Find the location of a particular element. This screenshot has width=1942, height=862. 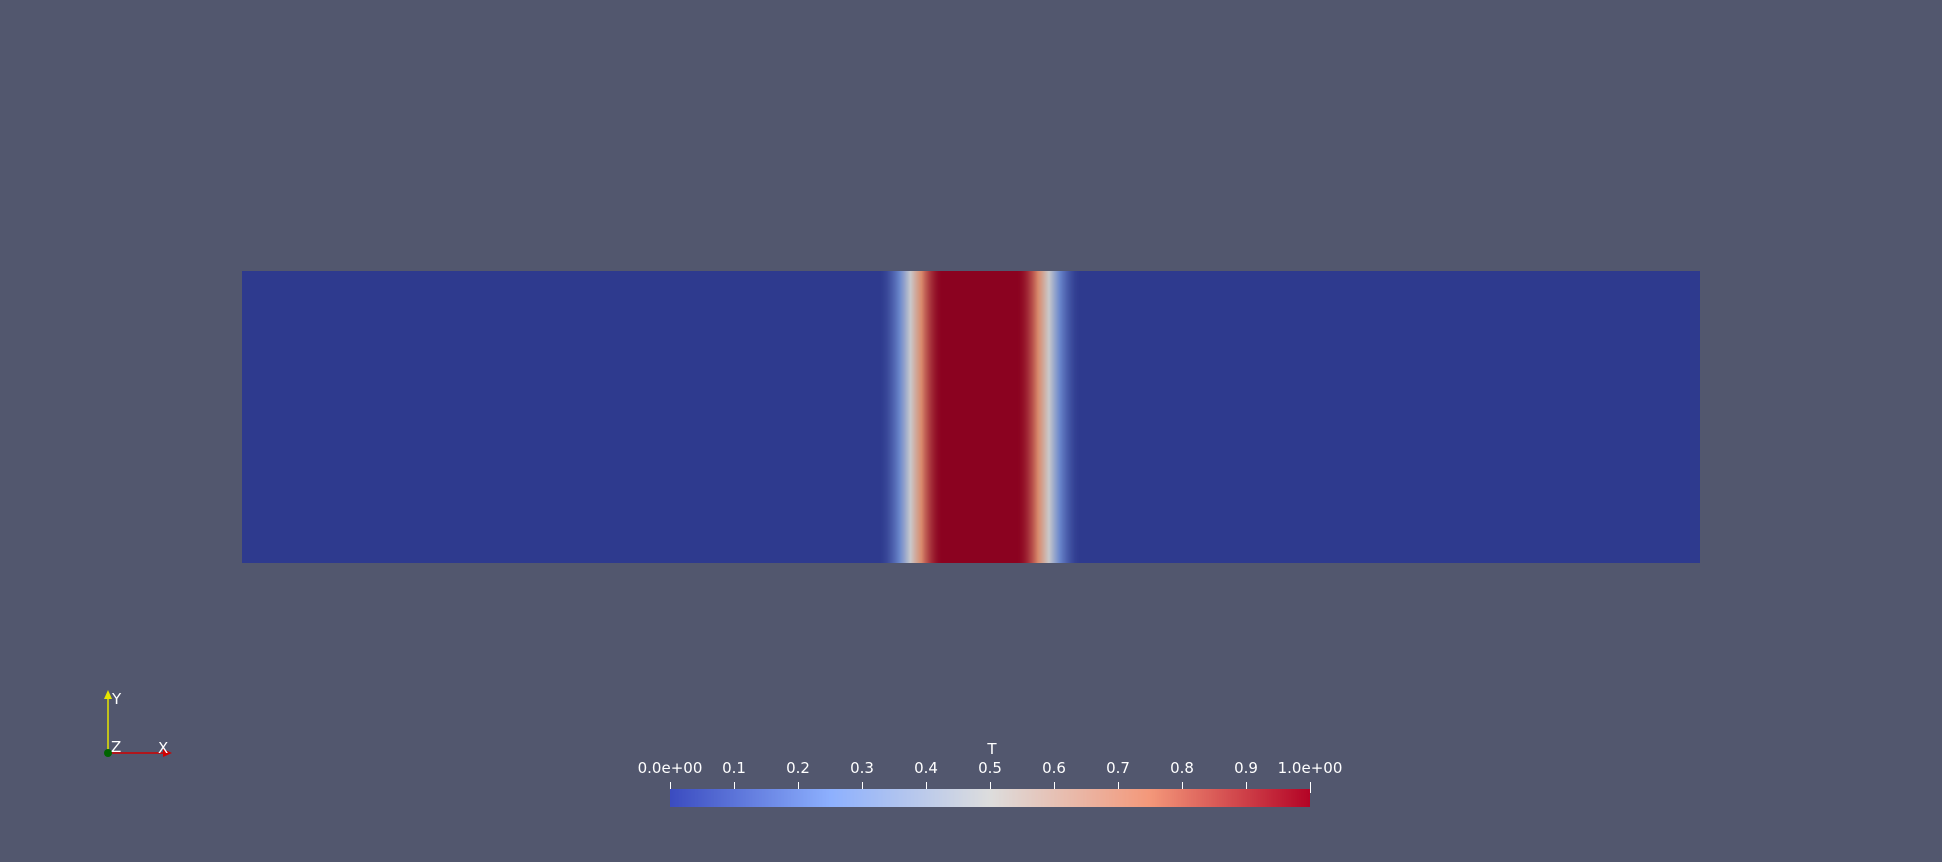

scalar-bar-tick-label: 0.9 is located at coordinates (1246, 768).